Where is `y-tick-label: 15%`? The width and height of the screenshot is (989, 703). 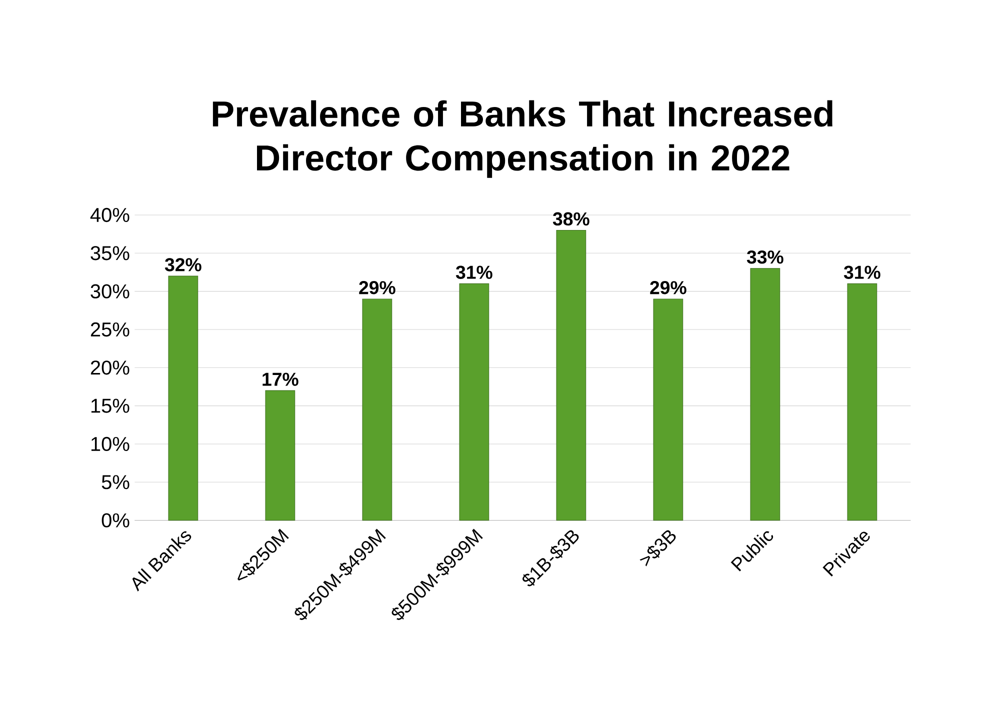 y-tick-label: 15% is located at coordinates (110, 405).